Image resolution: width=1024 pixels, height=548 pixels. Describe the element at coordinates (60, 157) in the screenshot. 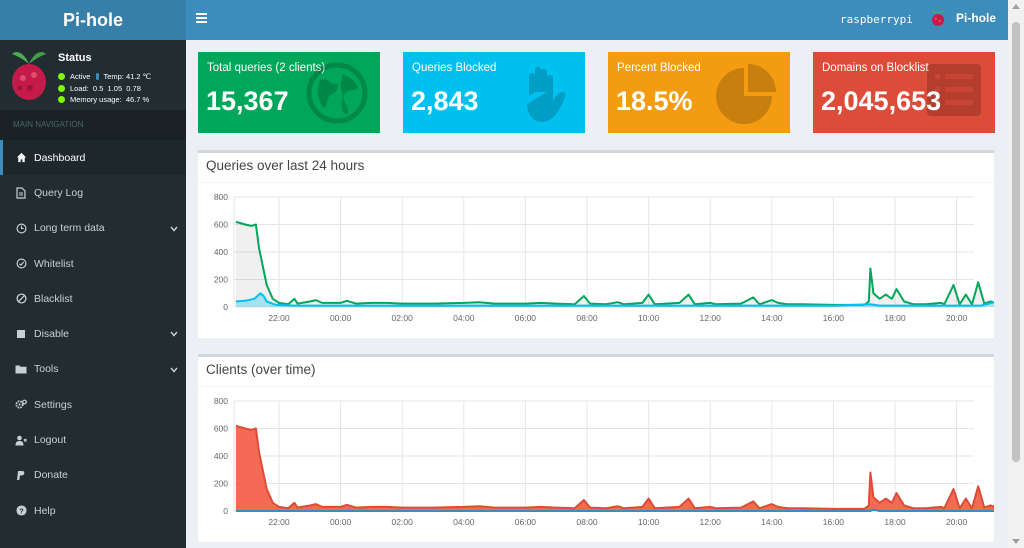

I see `sidebar-item-label: Dashboard` at that location.